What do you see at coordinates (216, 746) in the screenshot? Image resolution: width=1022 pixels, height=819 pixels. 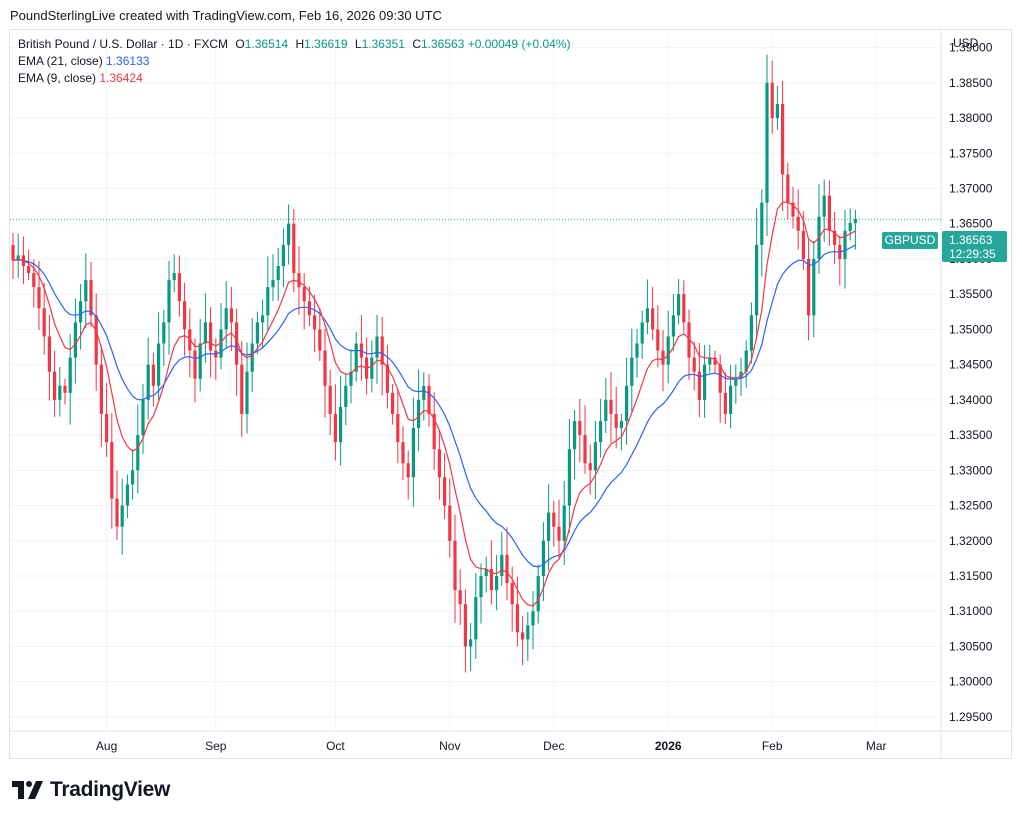 I see `time-tick-label: Sep` at bounding box center [216, 746].